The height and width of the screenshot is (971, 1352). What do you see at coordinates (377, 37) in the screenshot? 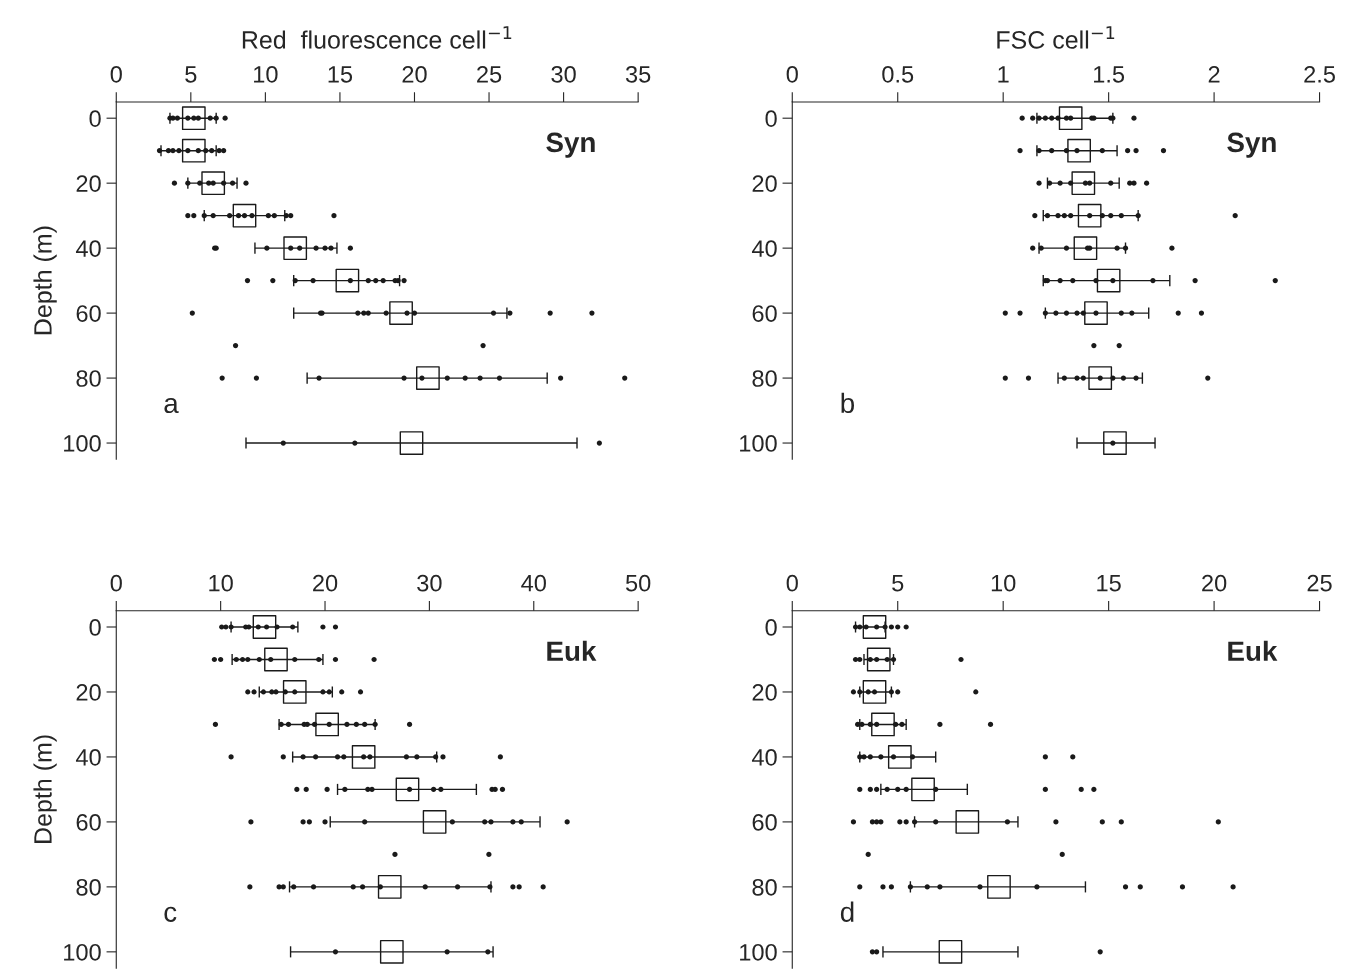
I see `x-axis-title: Red fluorescence cell$^{−1}$` at bounding box center [377, 37].